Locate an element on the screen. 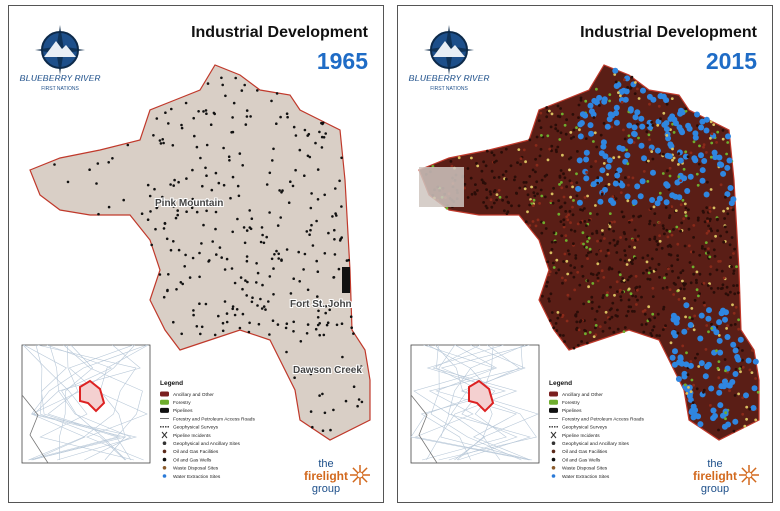 The height and width of the screenshot is (511, 780). legend-item: Pipeline Incidents is located at coordinates (192, 436).